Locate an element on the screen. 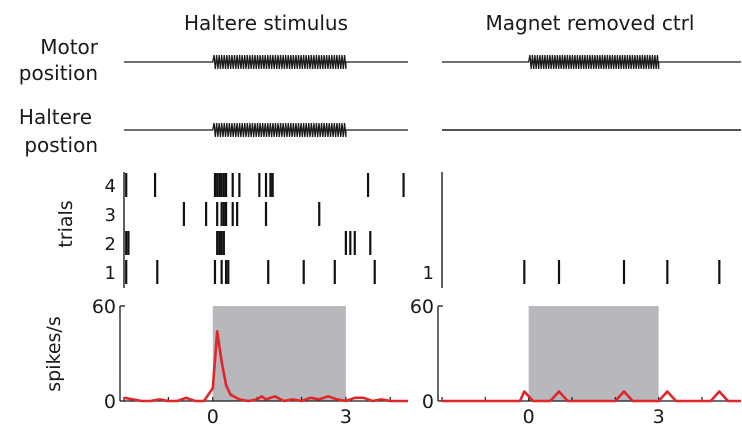 This screenshot has height=426, width=742. panel-title-left: Haltere stimulus is located at coordinates (266, 23).